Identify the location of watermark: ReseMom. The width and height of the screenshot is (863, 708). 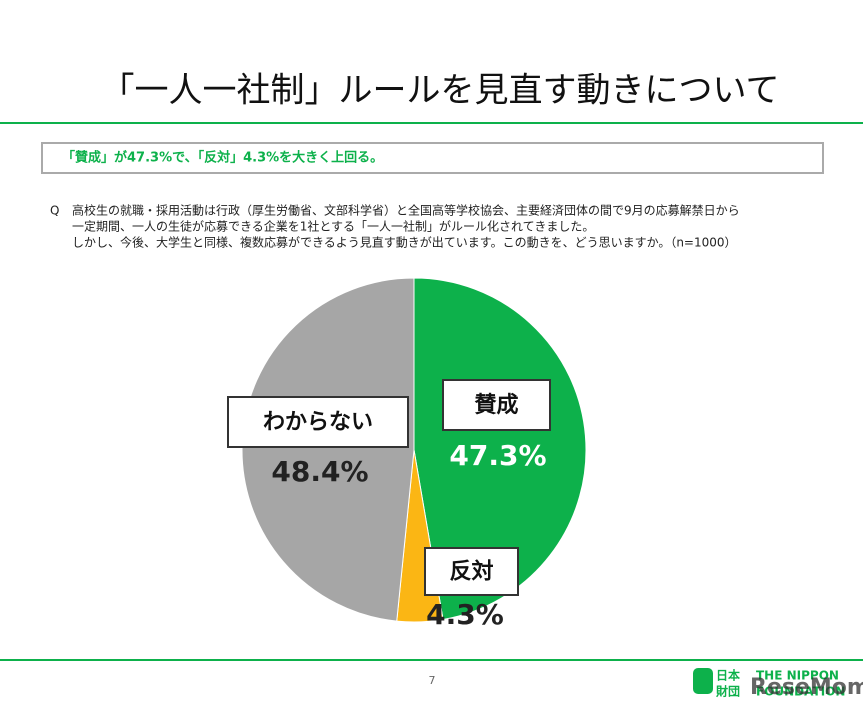
(806, 687).